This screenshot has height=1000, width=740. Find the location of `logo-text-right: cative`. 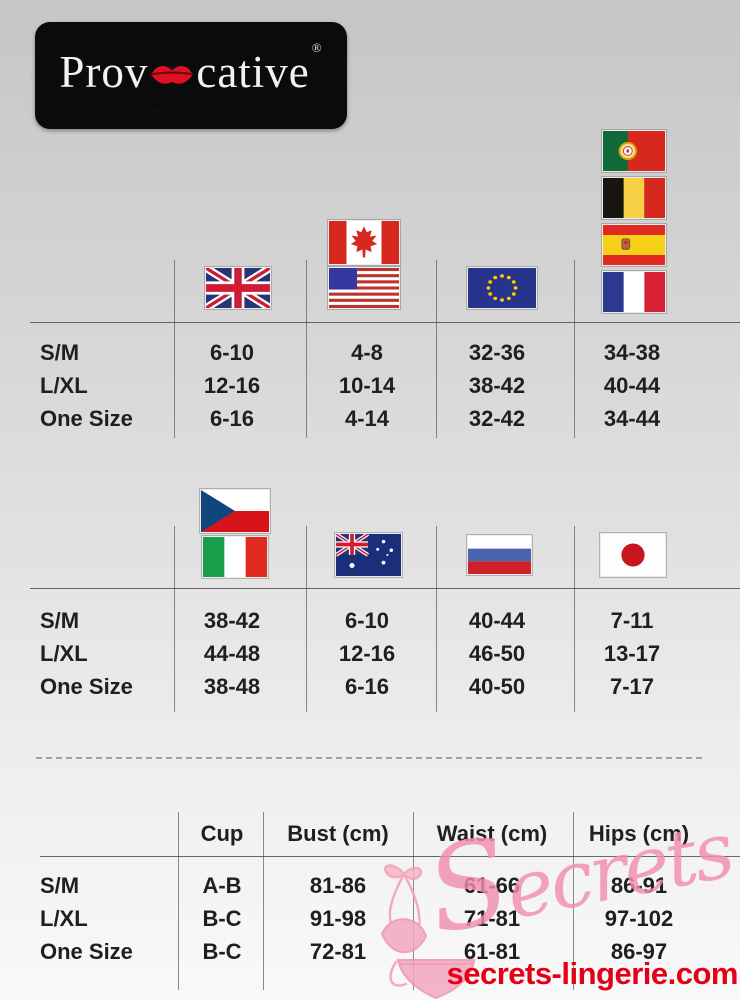

logo-text-right: cative is located at coordinates (253, 72).